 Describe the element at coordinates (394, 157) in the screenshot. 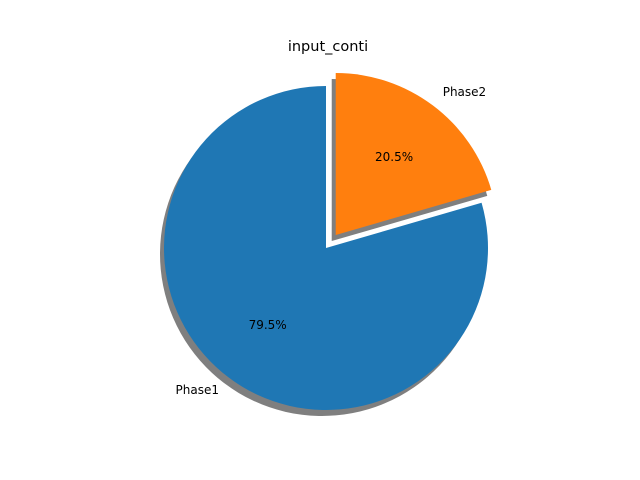

I see `percent-label-phase2: 20.5%` at that location.